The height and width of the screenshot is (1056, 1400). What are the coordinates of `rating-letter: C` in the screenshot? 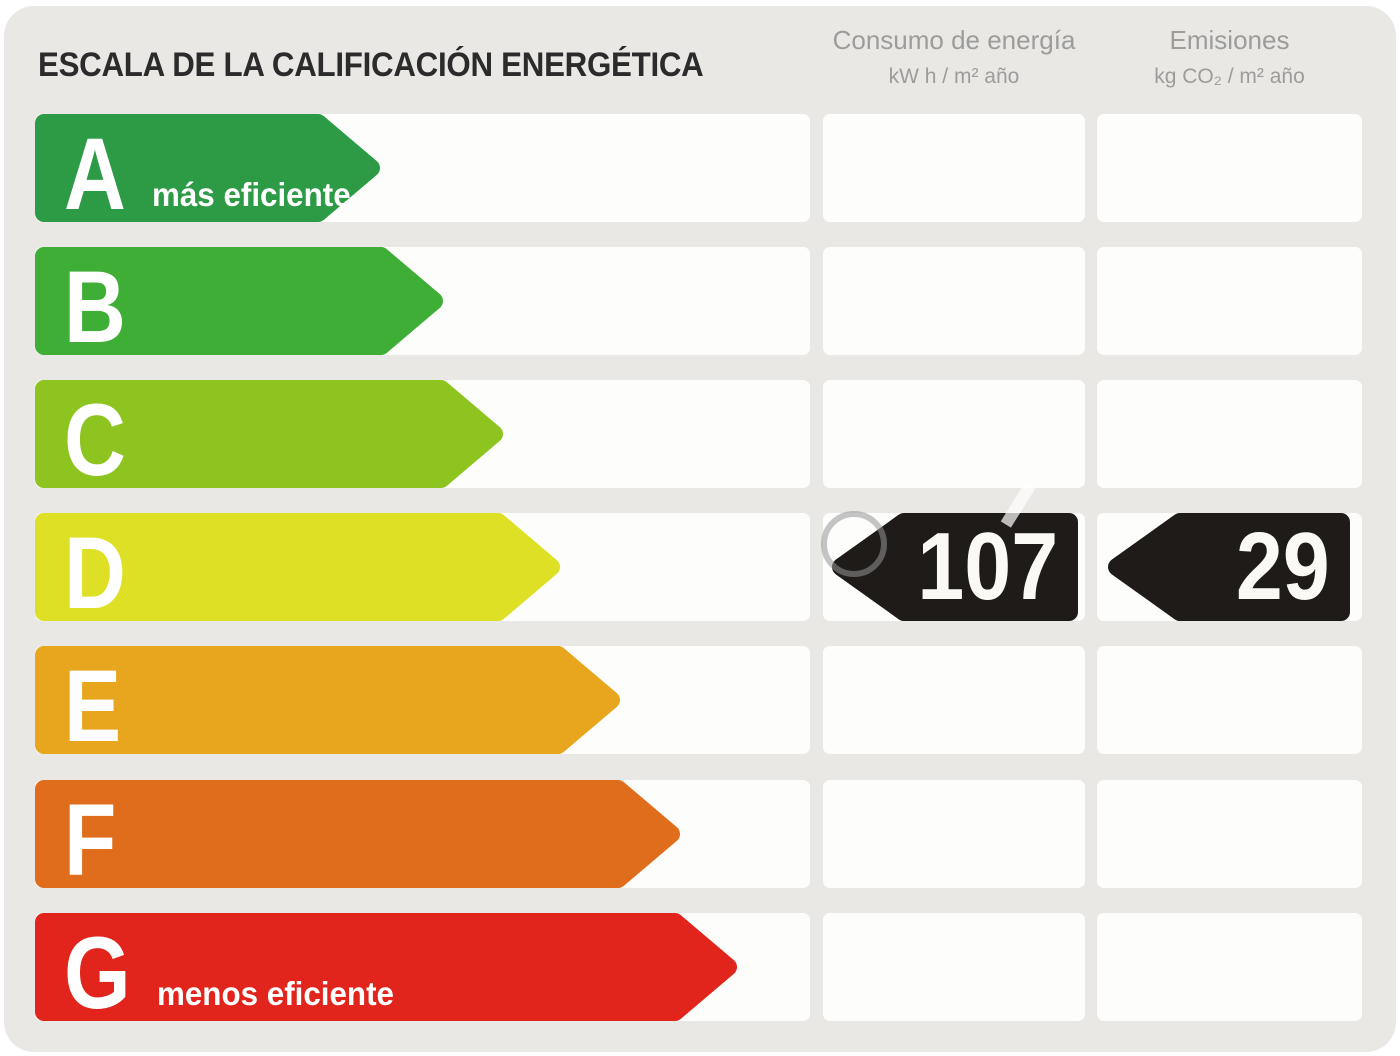 It's located at (95, 440).